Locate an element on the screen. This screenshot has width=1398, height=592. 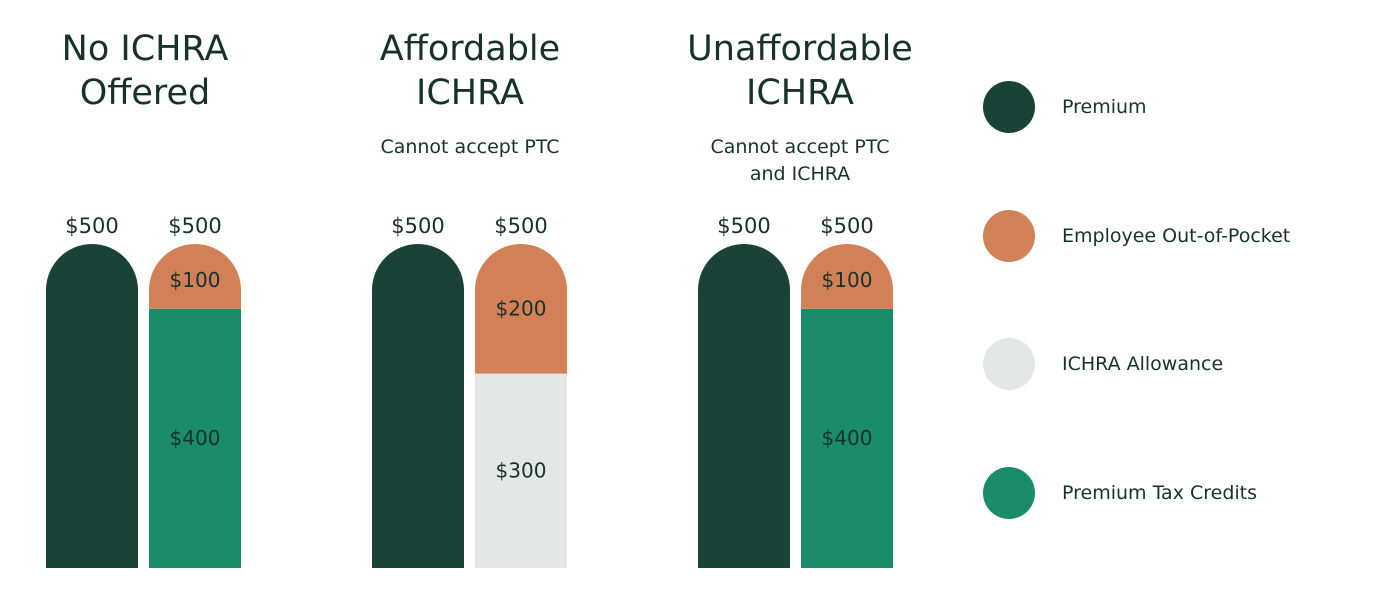
legend-item-premium-tax-credits: Premium Tax Credits is located at coordinates (1120, 493).